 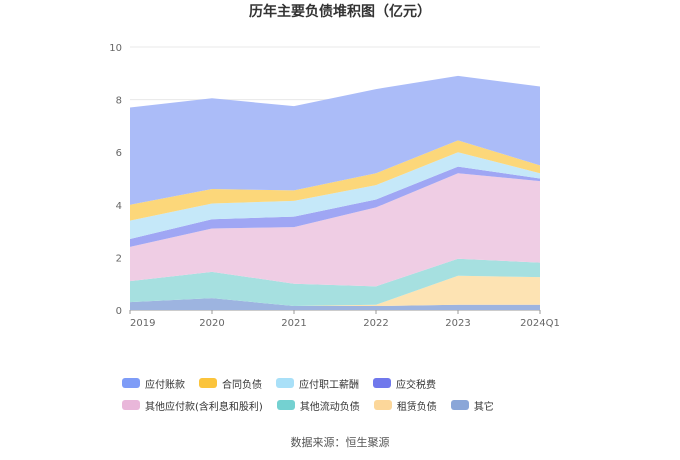 I want to click on legend-label: 应付账款, so click(x=165, y=385).